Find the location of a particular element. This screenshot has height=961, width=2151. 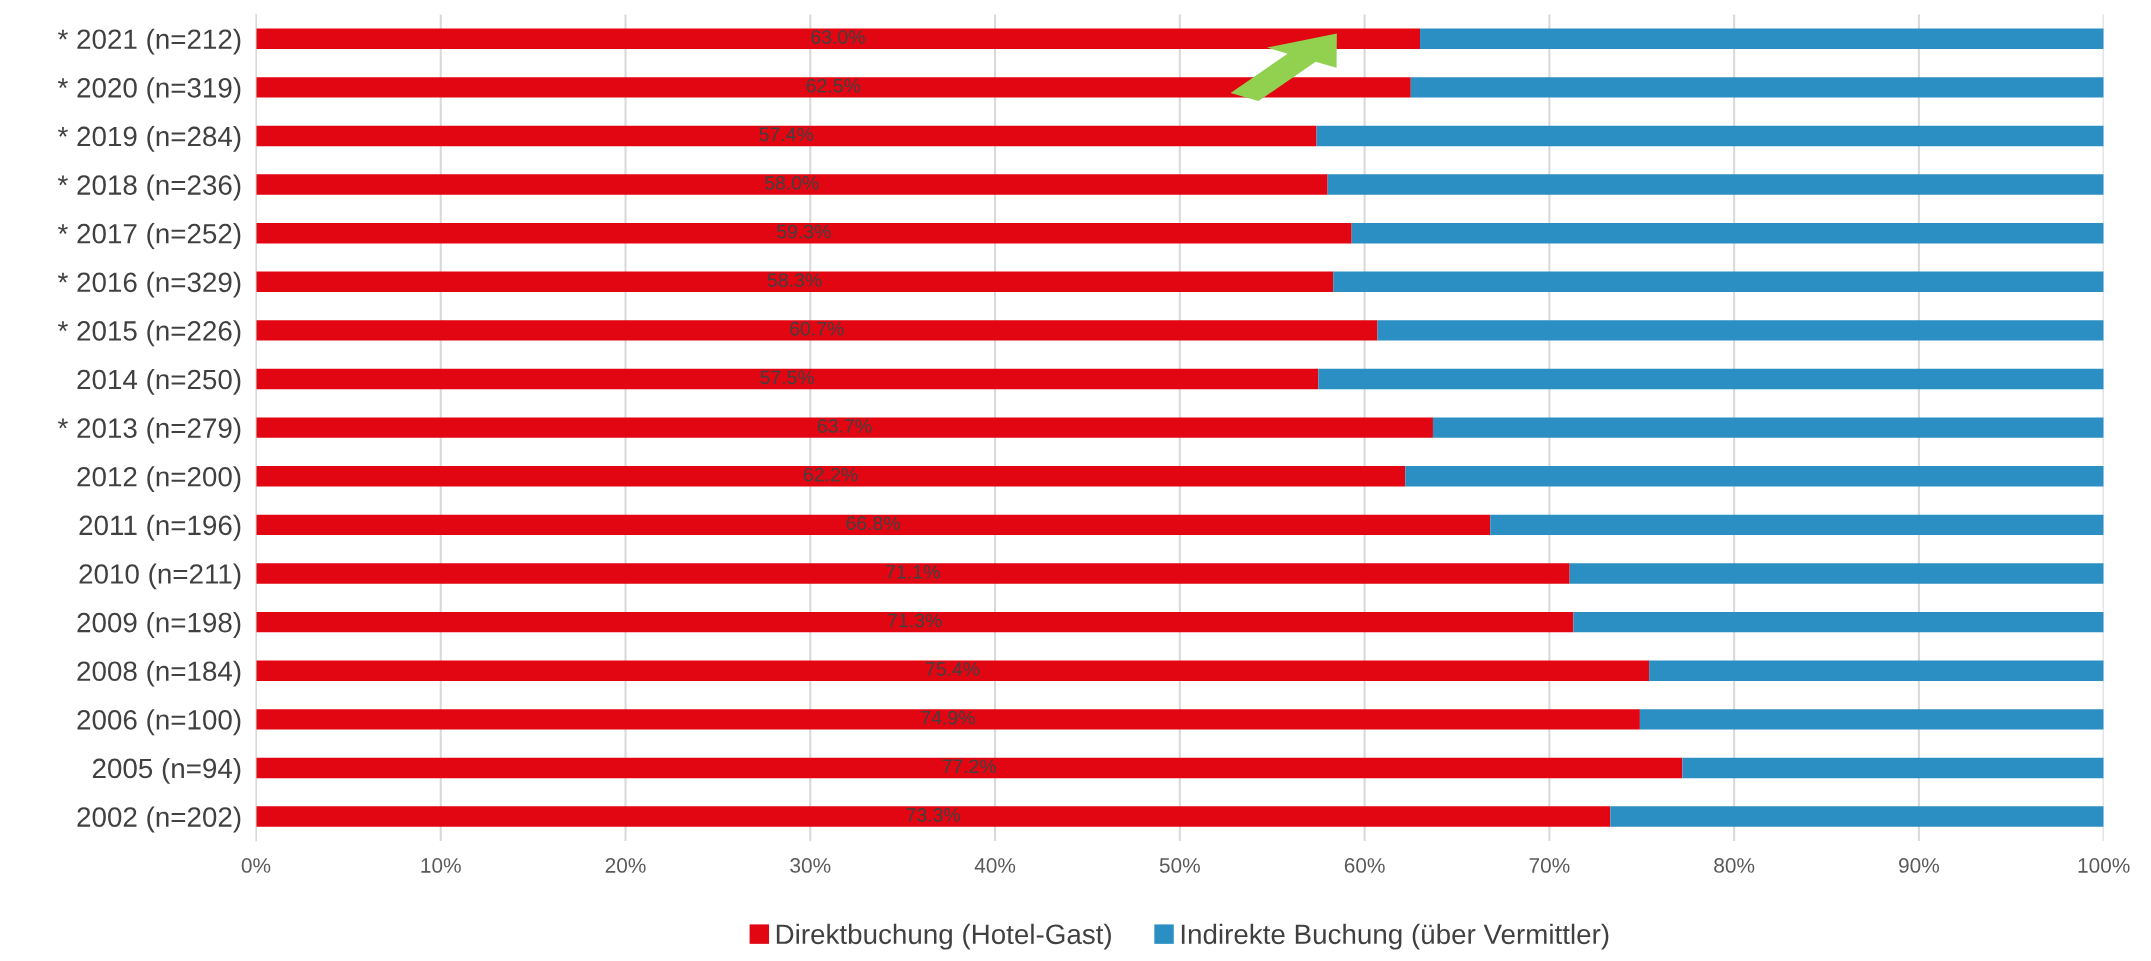

legend-label: Direktbuchung (Hotel-Gast) is located at coordinates (943, 936).